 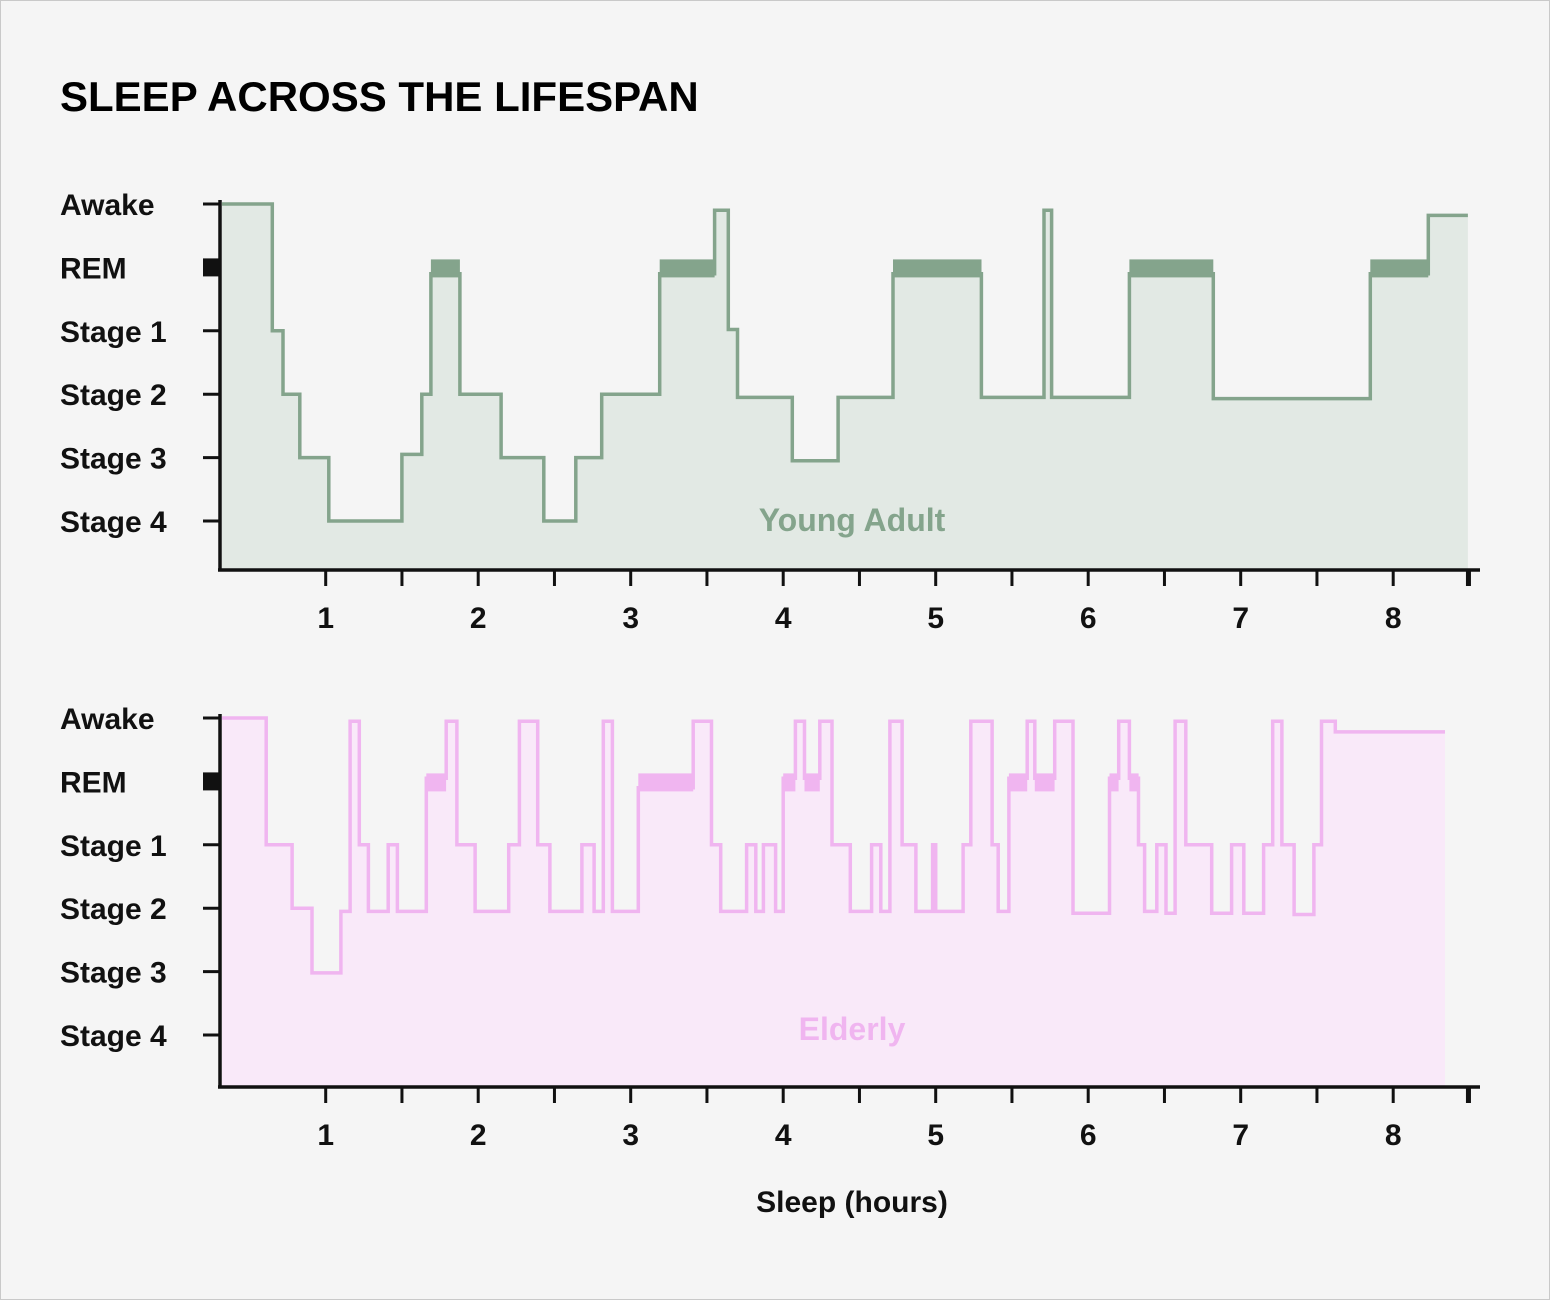 What do you see at coordinates (852, 520) in the screenshot?
I see `series-label: Young Adult` at bounding box center [852, 520].